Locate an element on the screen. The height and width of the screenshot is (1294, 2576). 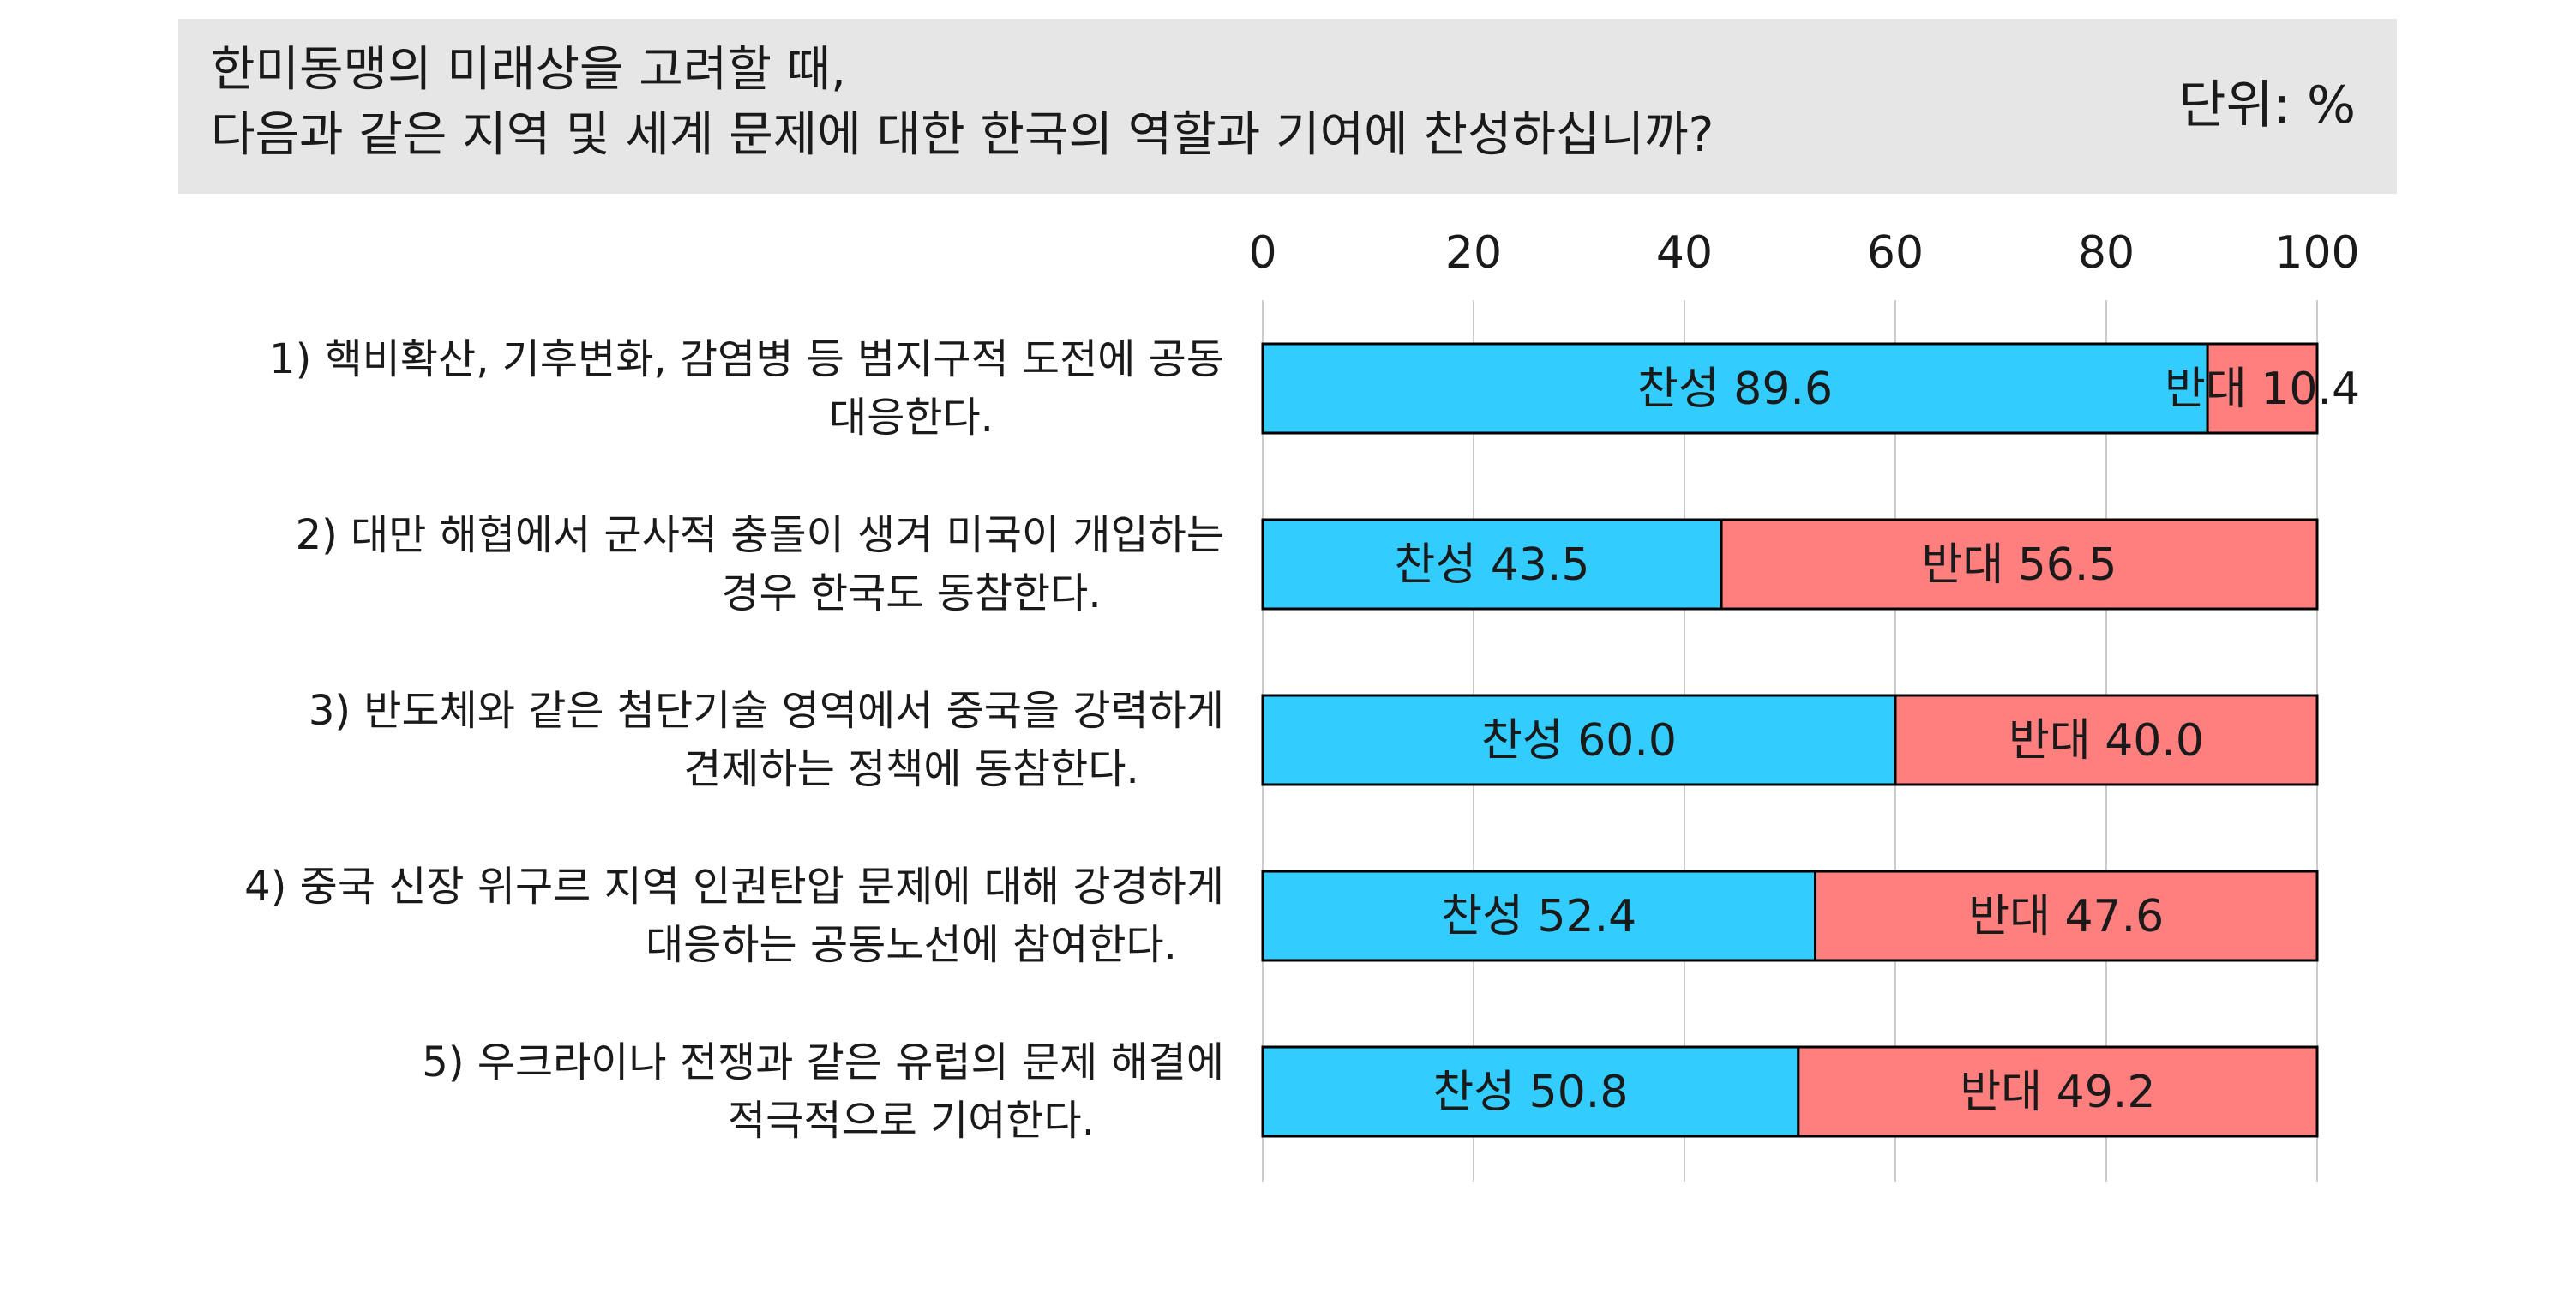
unit-label: 단위: % is located at coordinates (2267, 105).